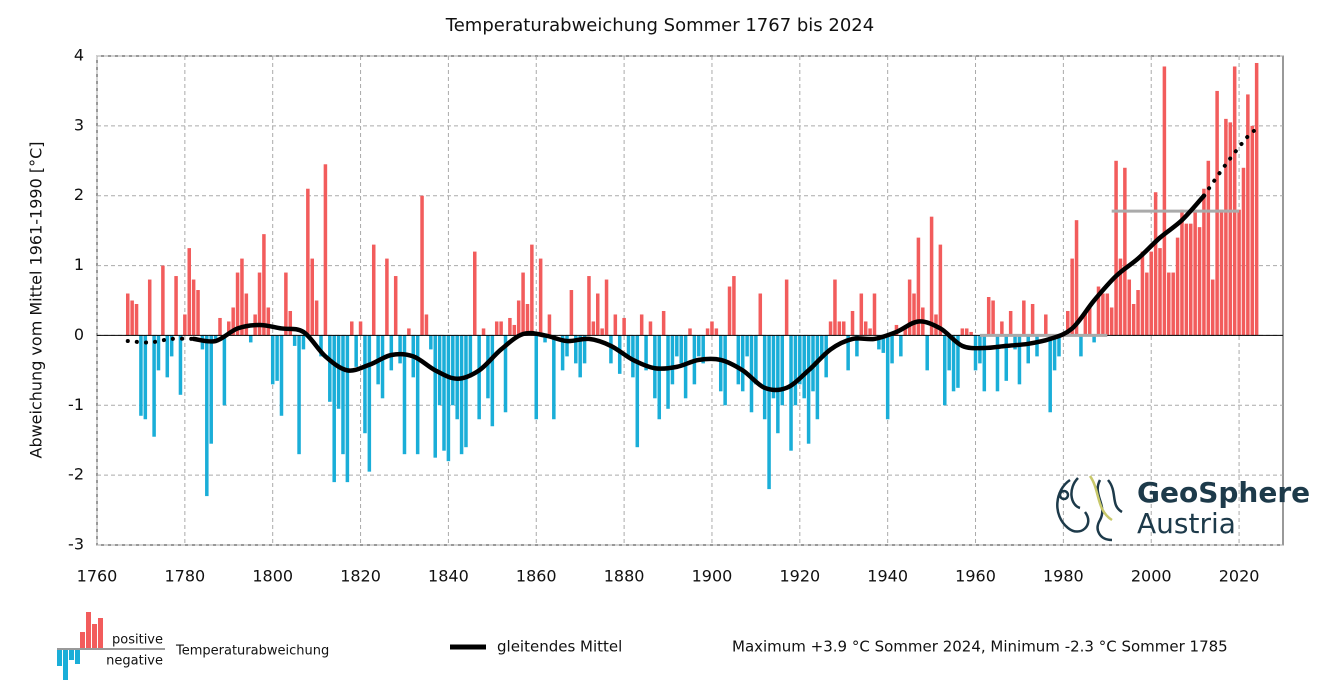  I want to click on logo-name: GeoSphere, so click(1223, 492).